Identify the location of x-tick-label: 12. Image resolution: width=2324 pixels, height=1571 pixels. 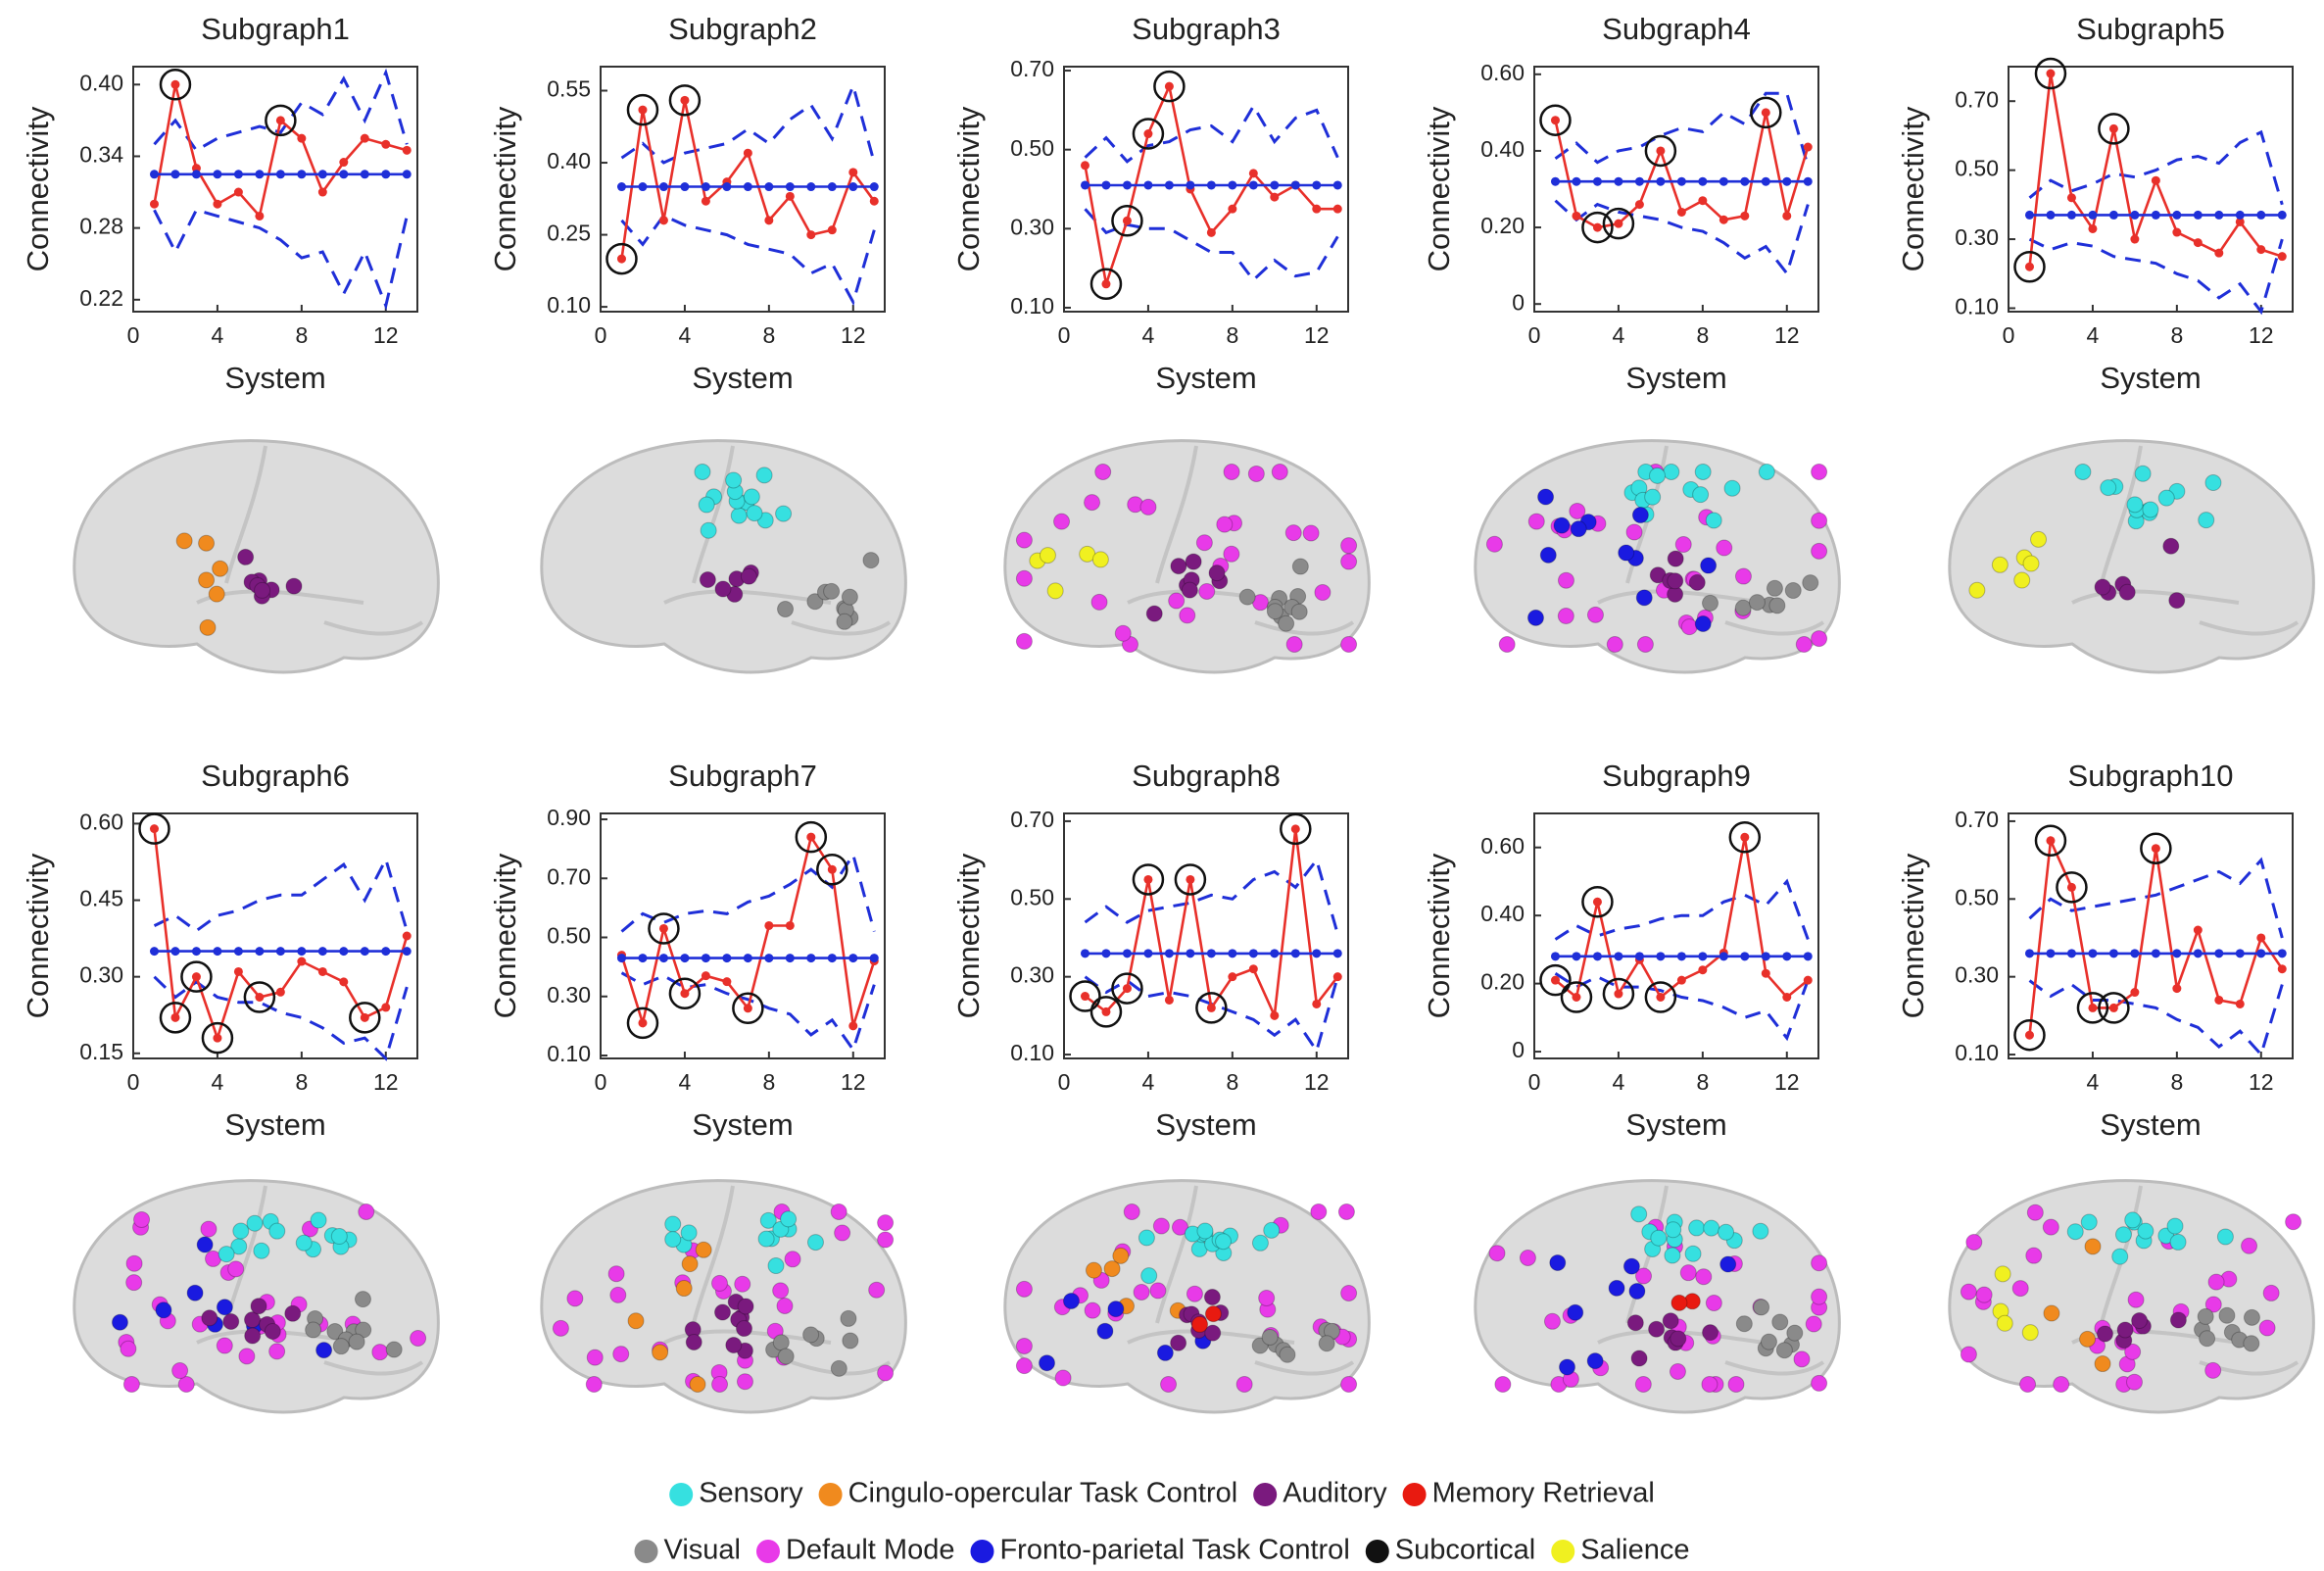
(853, 1082).